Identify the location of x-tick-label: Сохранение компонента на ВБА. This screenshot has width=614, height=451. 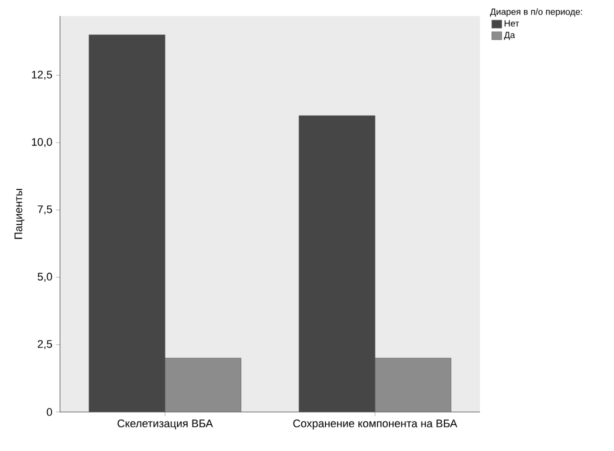
(375, 425).